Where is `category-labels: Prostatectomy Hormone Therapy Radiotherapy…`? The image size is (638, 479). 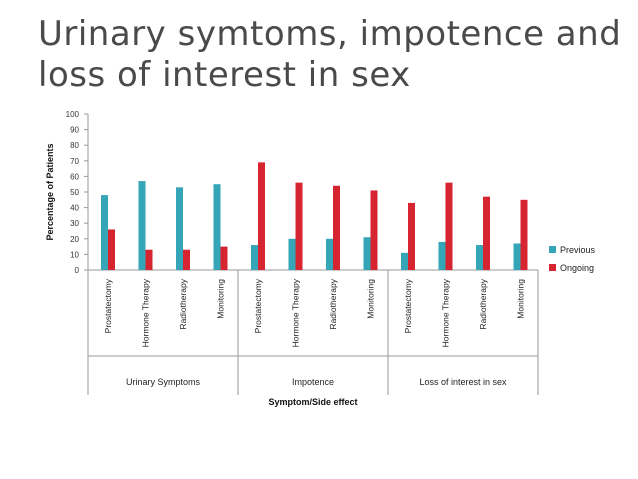
category-labels: Prostatectomy Hormone Therapy Radiotherapy… is located at coordinates (314, 312).